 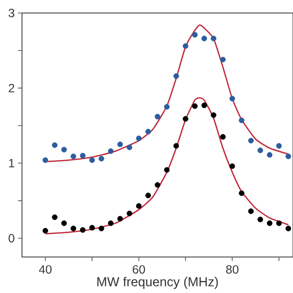 What do you see at coordinates (232, 269) in the screenshot?
I see `x-tick-label: 80` at bounding box center [232, 269].